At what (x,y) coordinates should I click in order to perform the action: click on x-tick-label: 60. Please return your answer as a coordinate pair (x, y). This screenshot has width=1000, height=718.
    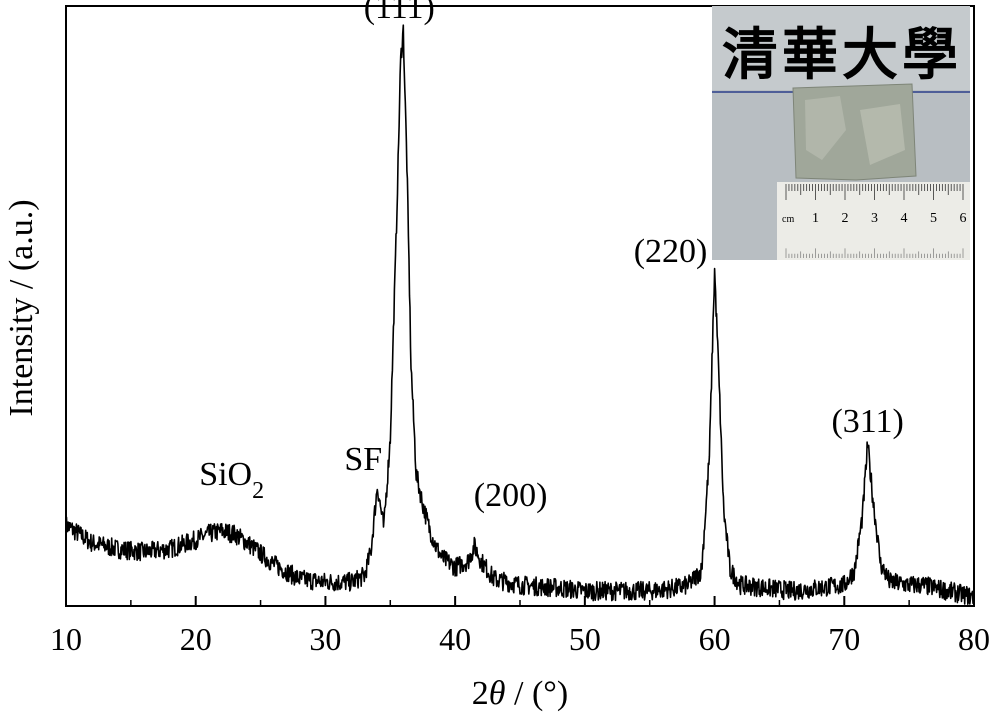
    Looking at the image, I should click on (715, 639).